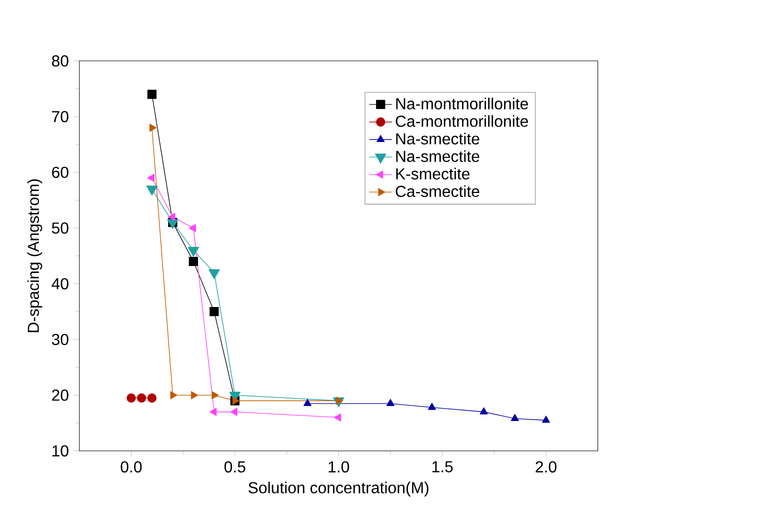 This screenshot has width=771, height=519. What do you see at coordinates (462, 121) in the screenshot?
I see `legend-label: Ca-montmorillonite` at bounding box center [462, 121].